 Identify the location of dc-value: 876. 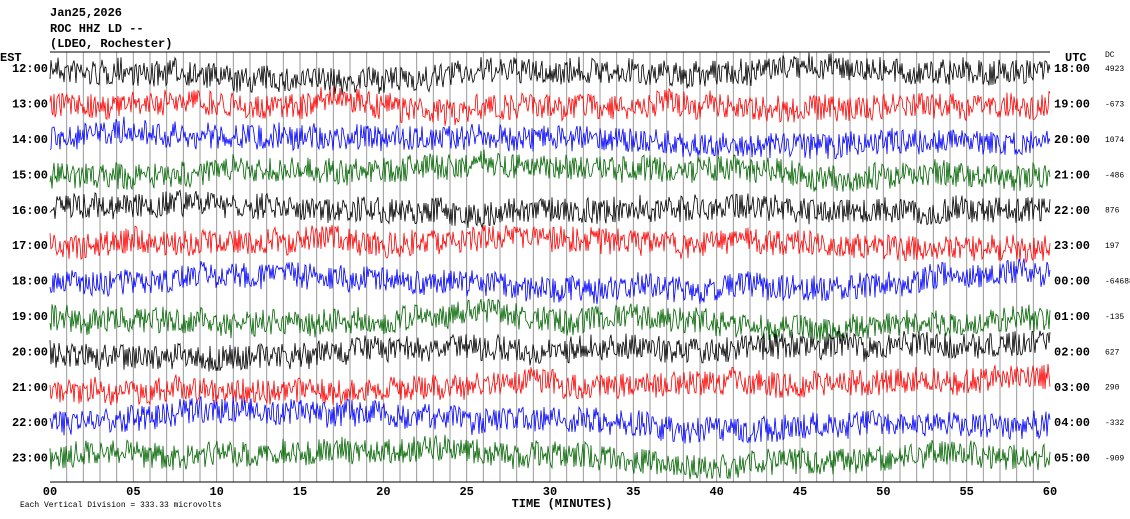
(1112, 211).